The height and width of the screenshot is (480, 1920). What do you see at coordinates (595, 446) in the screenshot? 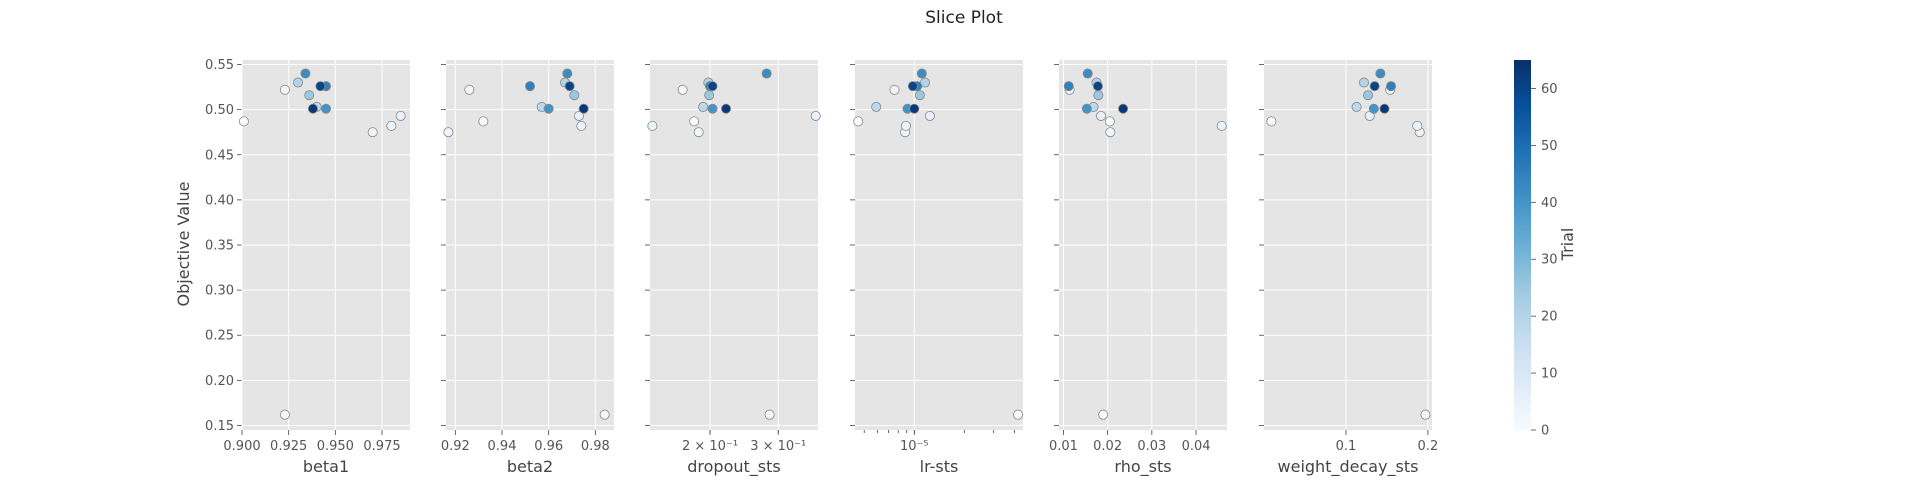
I see `x-tick-label: 0.98` at bounding box center [595, 446].